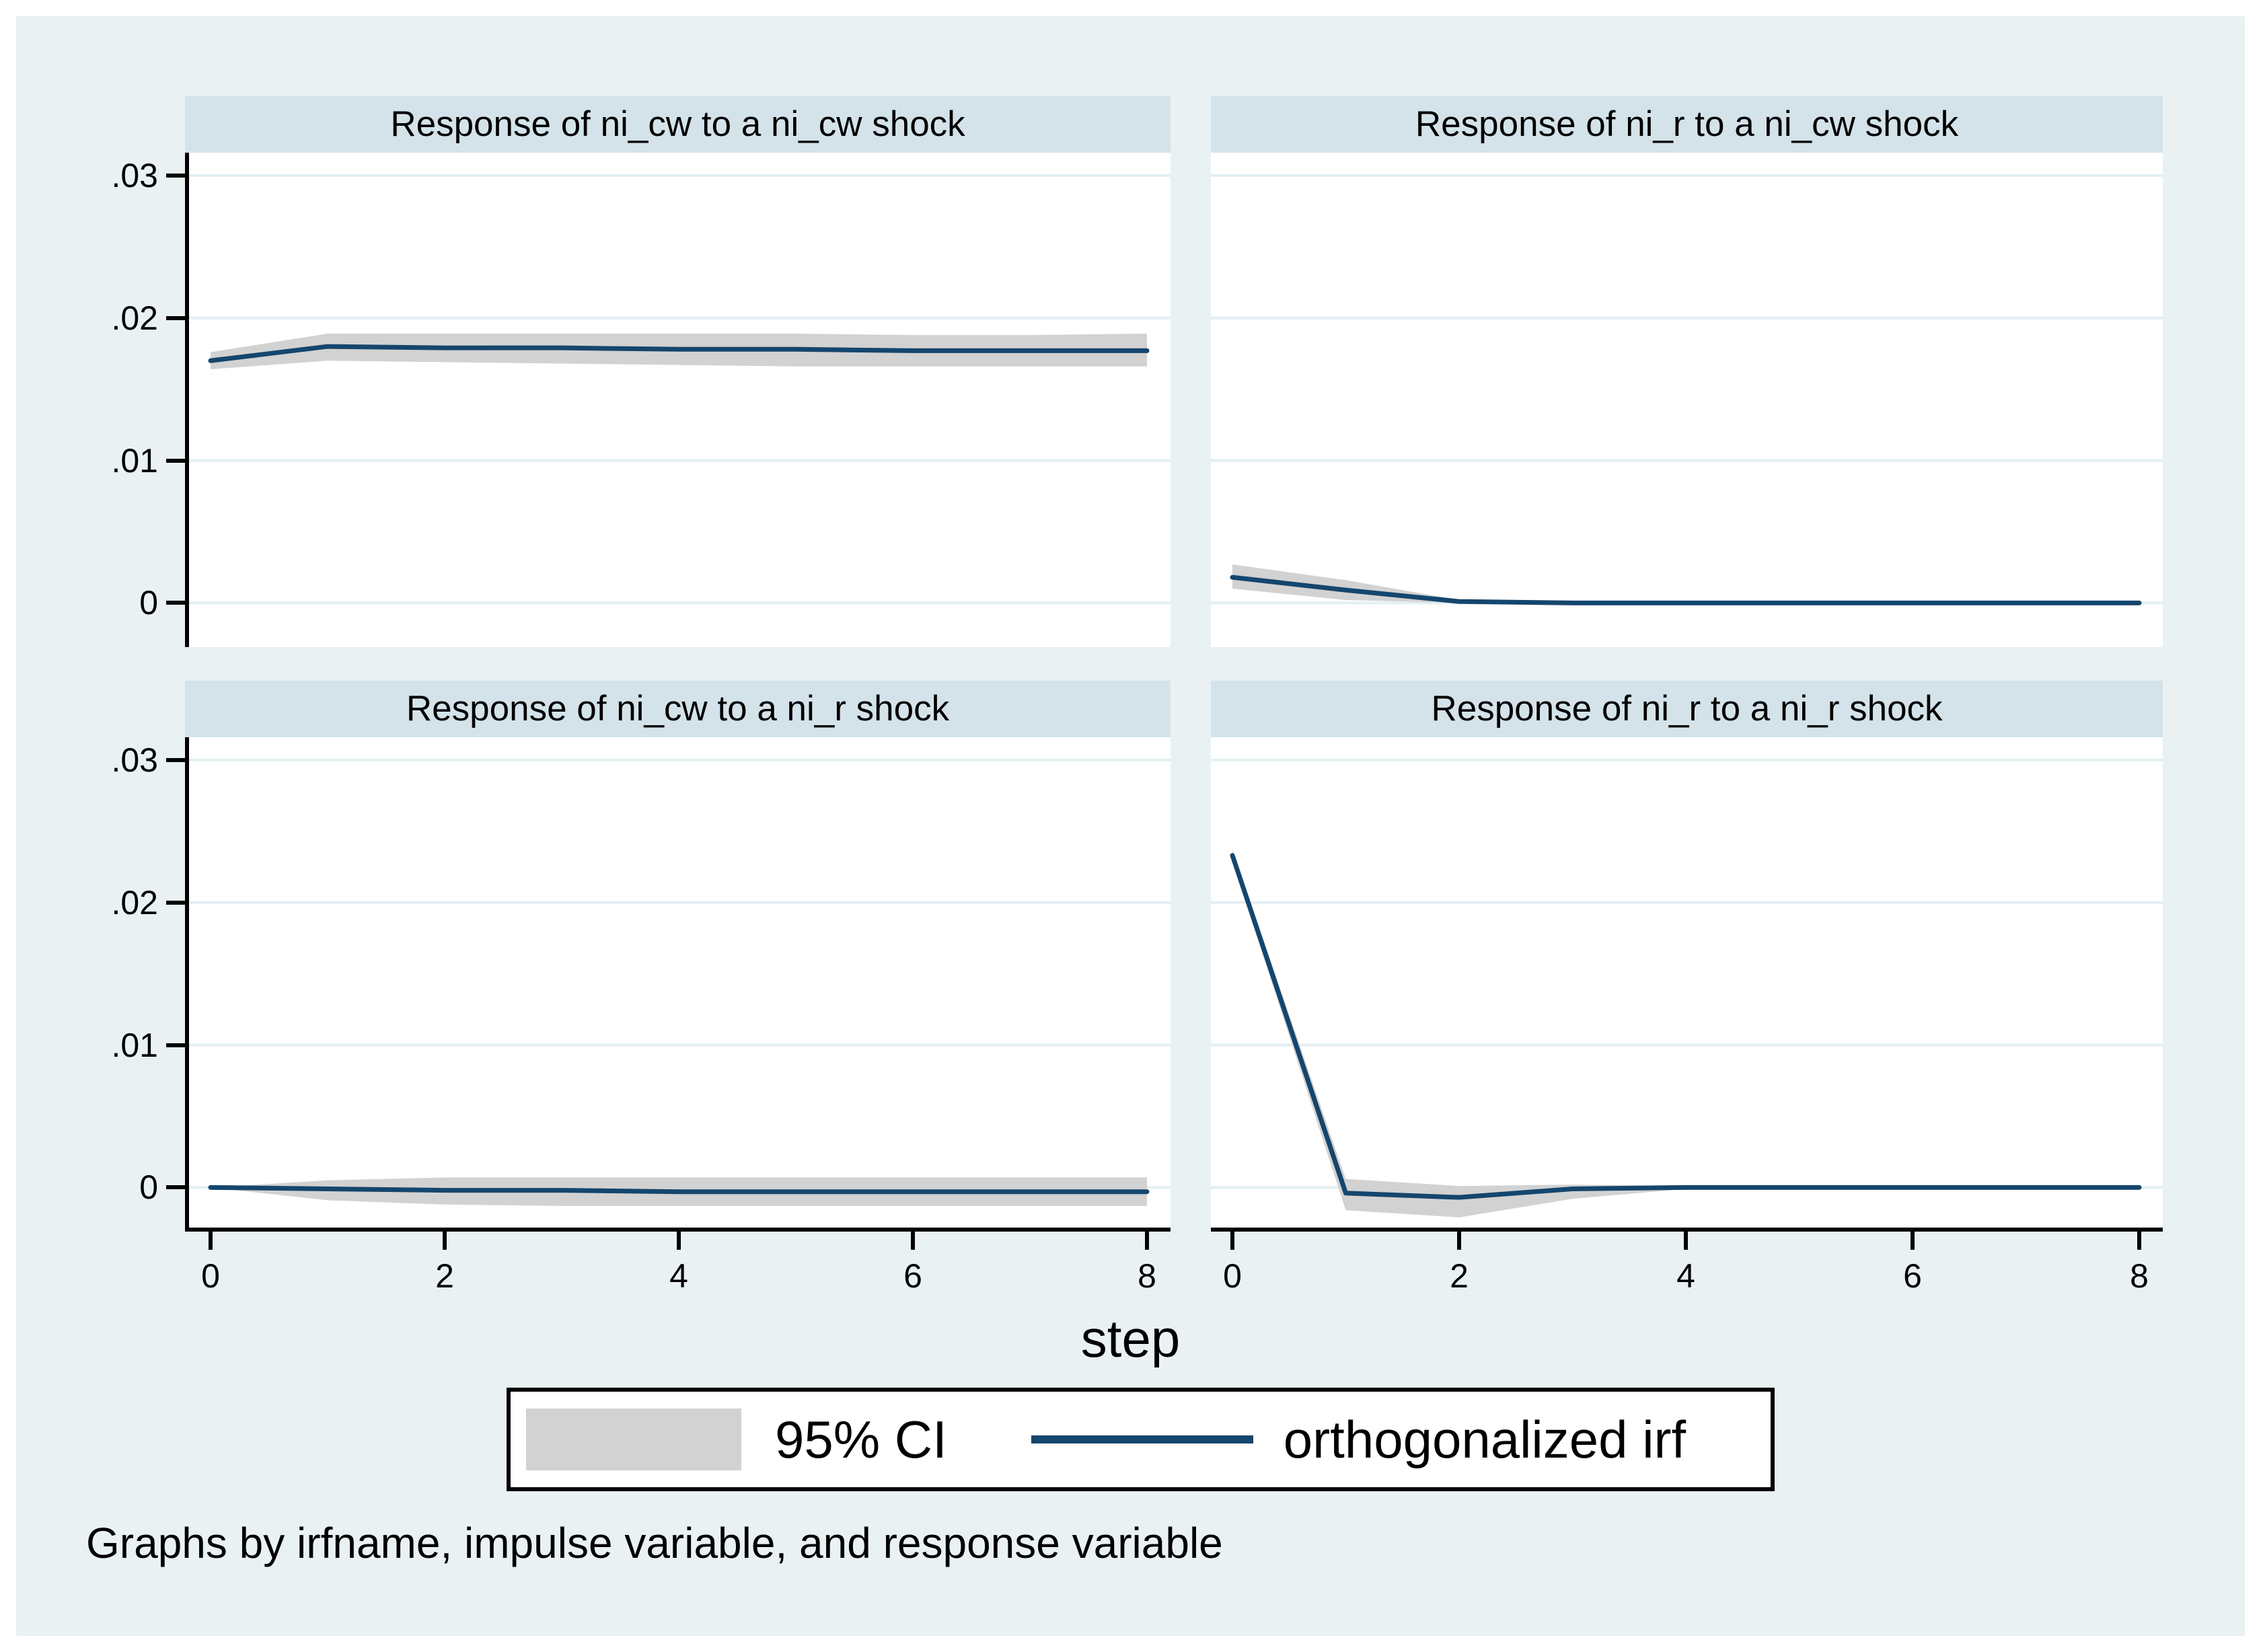  What do you see at coordinates (1687, 124) in the screenshot?
I see `panel-title-ni_r-ni_cw: Response of ni_r to a ni_cw shock` at bounding box center [1687, 124].